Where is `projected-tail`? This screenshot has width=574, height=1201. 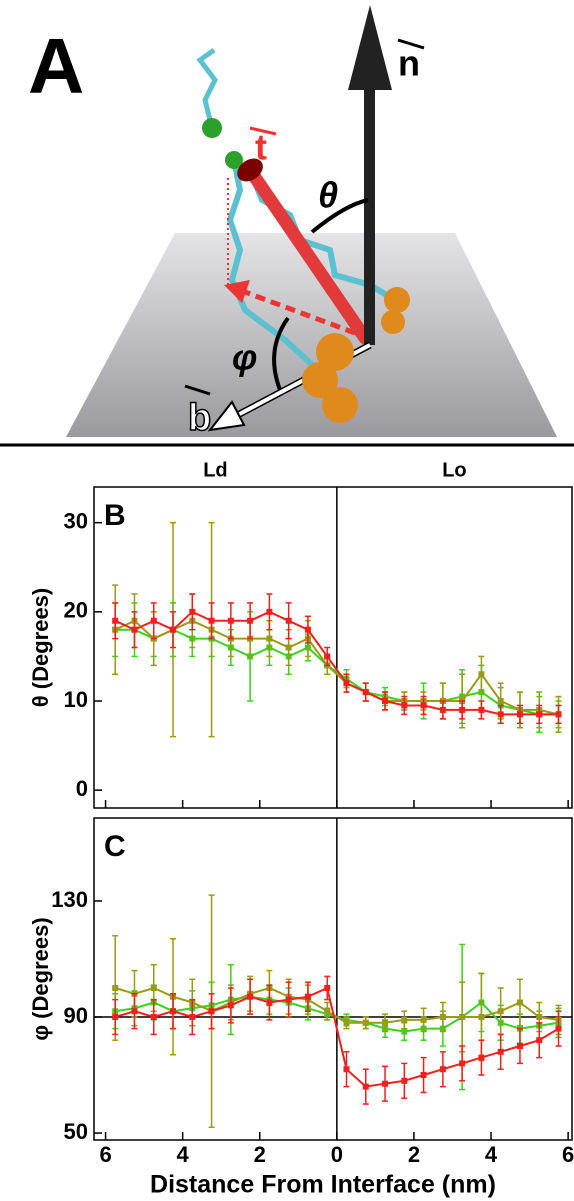
projected-tail is located at coordinates (300, 312).